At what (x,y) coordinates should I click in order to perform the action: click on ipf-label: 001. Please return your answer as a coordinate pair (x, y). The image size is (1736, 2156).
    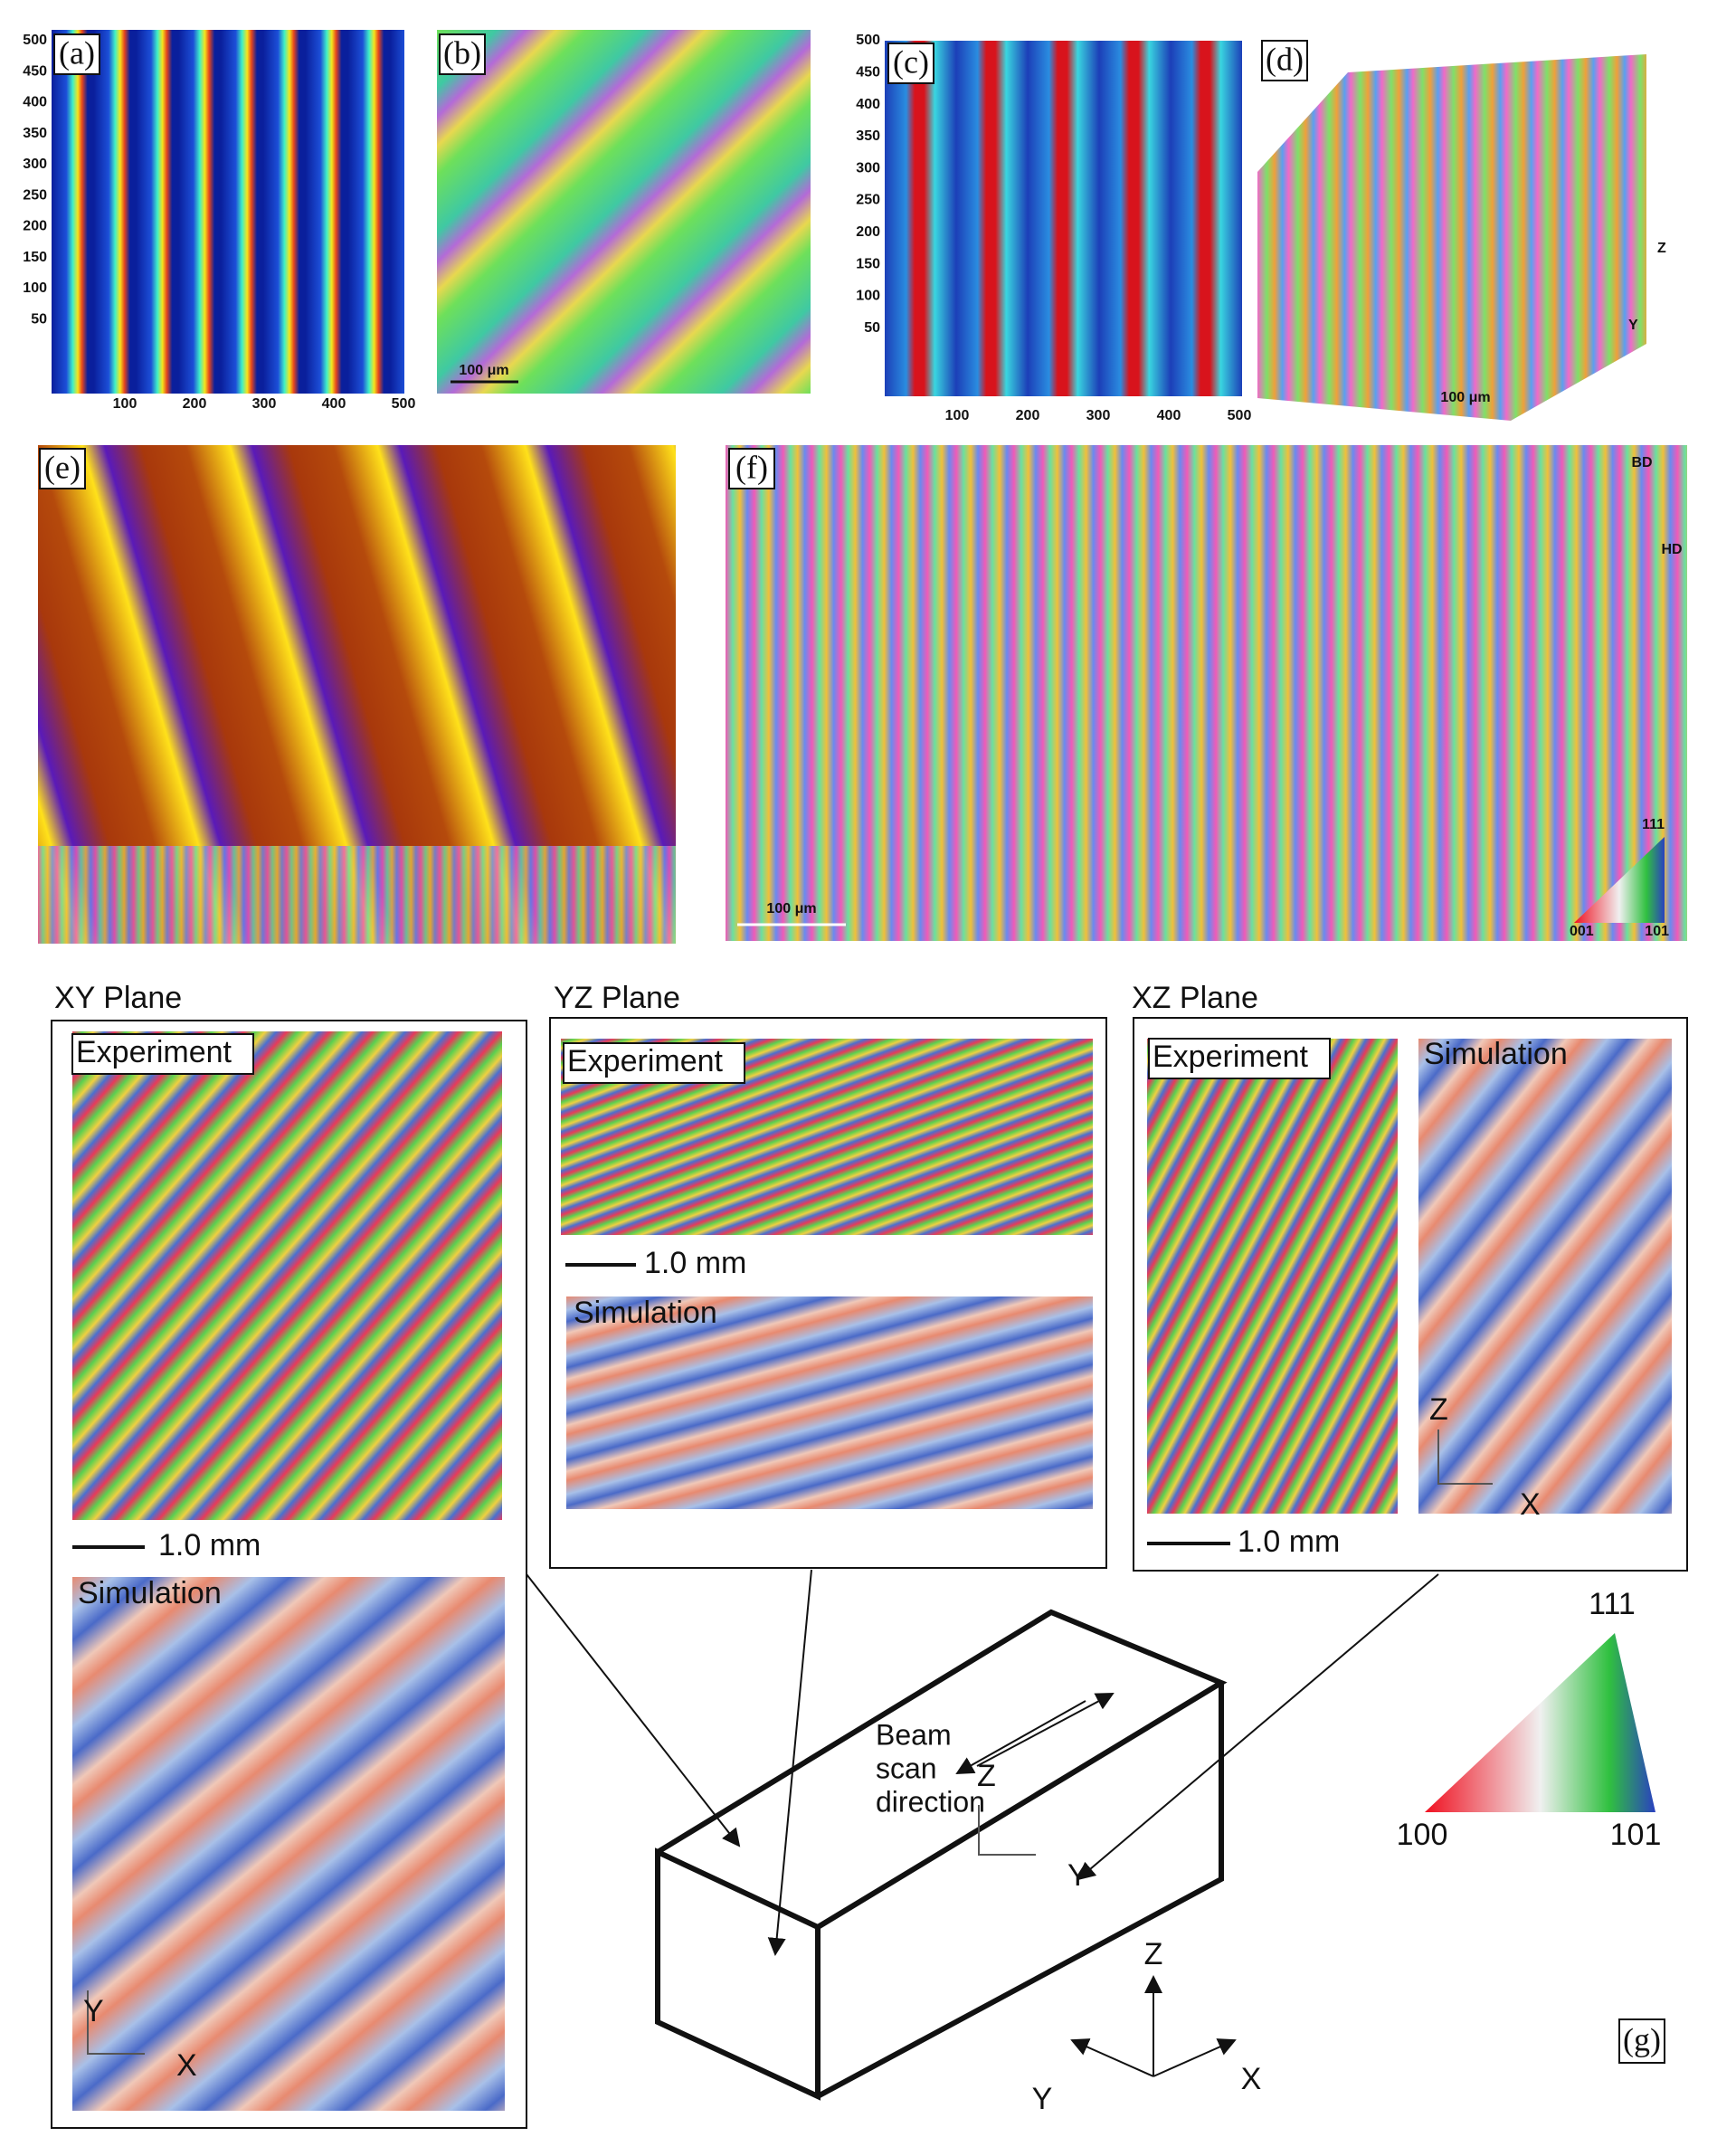
    Looking at the image, I should click on (1582, 931).